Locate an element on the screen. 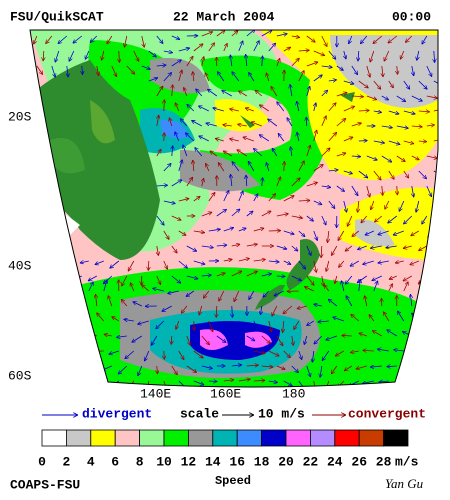 This screenshot has height=500, width=450. scale-value: 10 m/s is located at coordinates (281, 413).